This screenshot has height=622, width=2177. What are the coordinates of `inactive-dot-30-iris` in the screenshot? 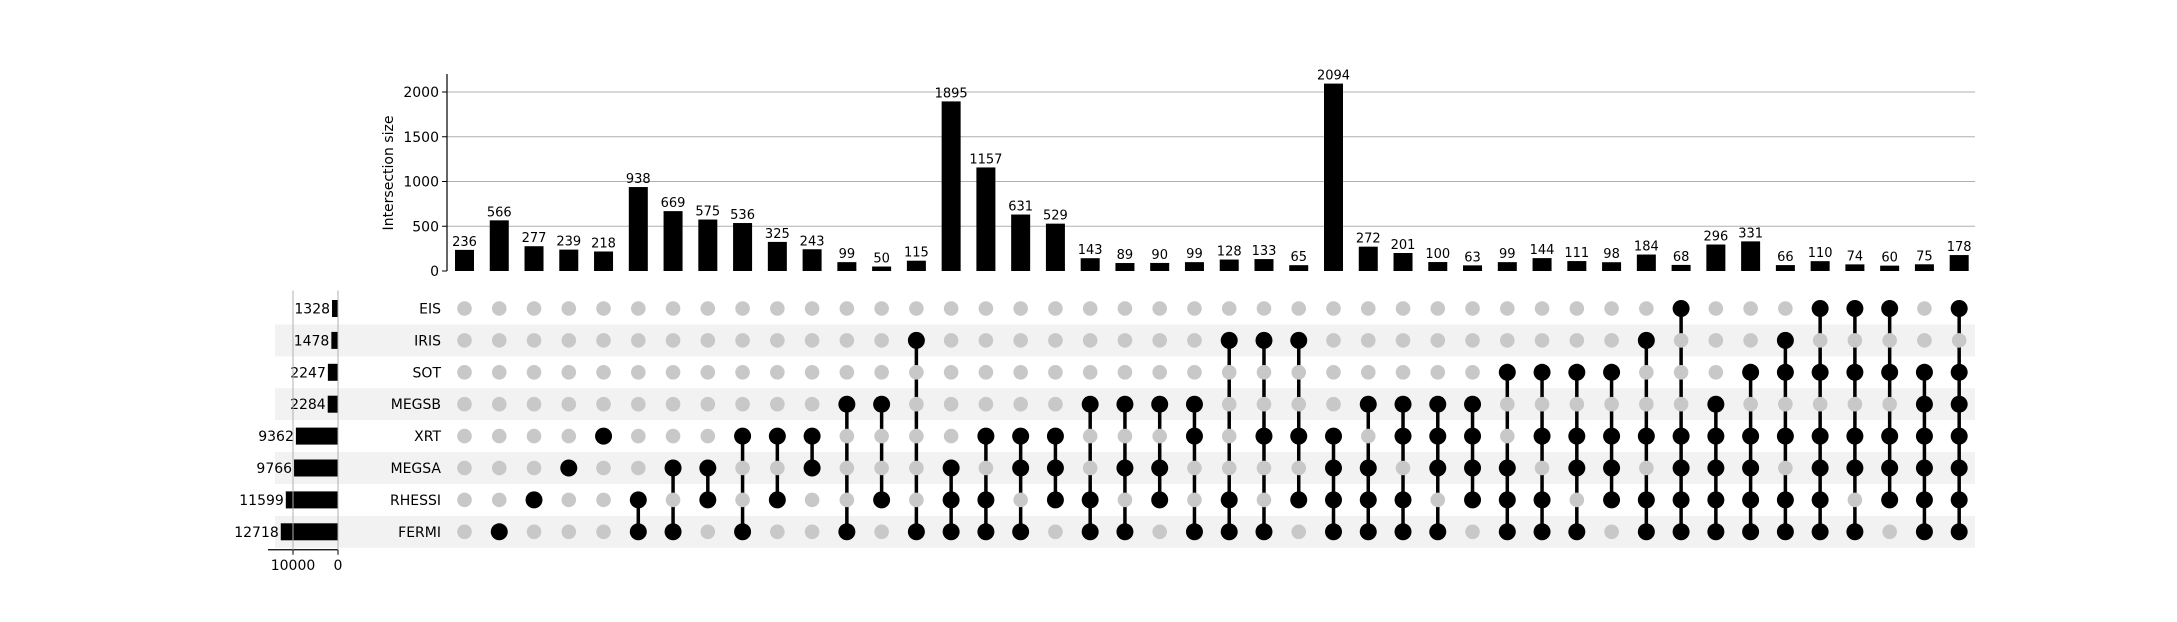 It's located at (1507, 340).